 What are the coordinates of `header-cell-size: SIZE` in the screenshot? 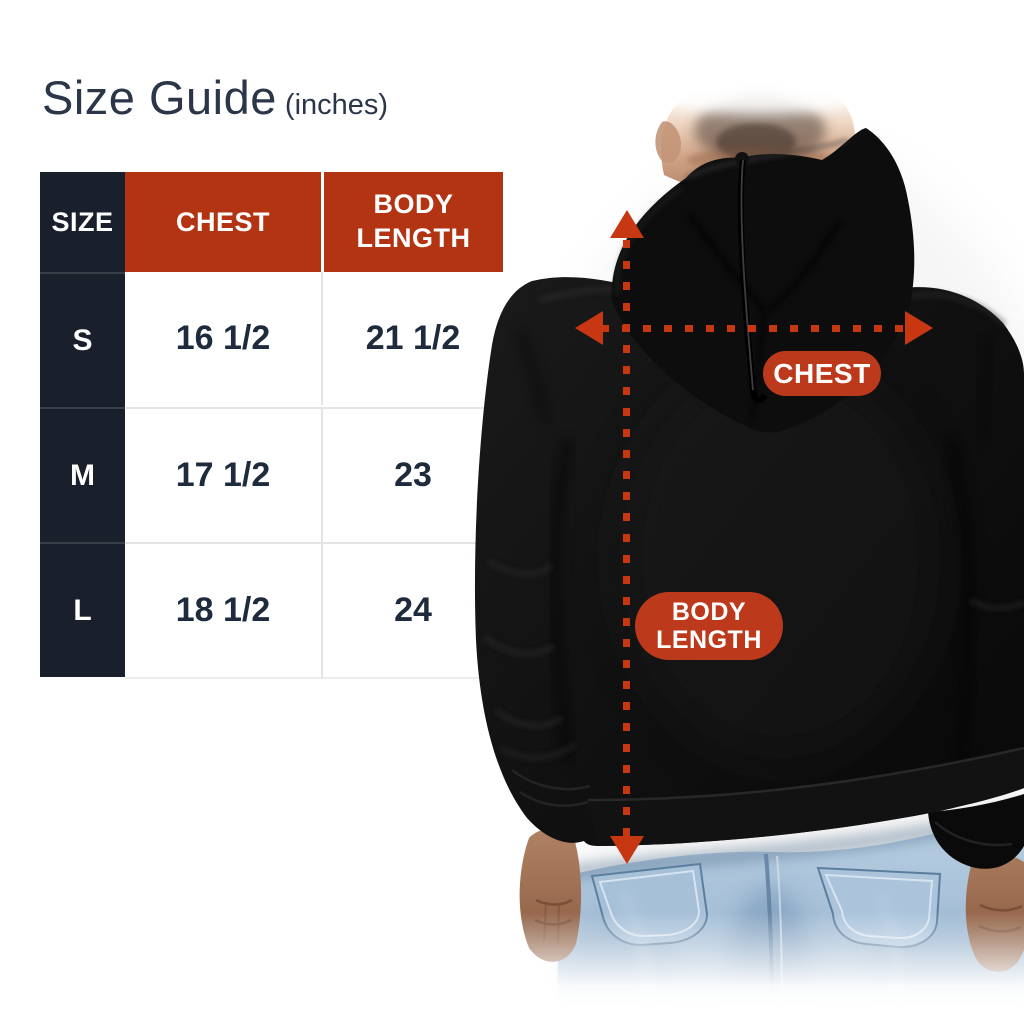 It's located at (82, 222).